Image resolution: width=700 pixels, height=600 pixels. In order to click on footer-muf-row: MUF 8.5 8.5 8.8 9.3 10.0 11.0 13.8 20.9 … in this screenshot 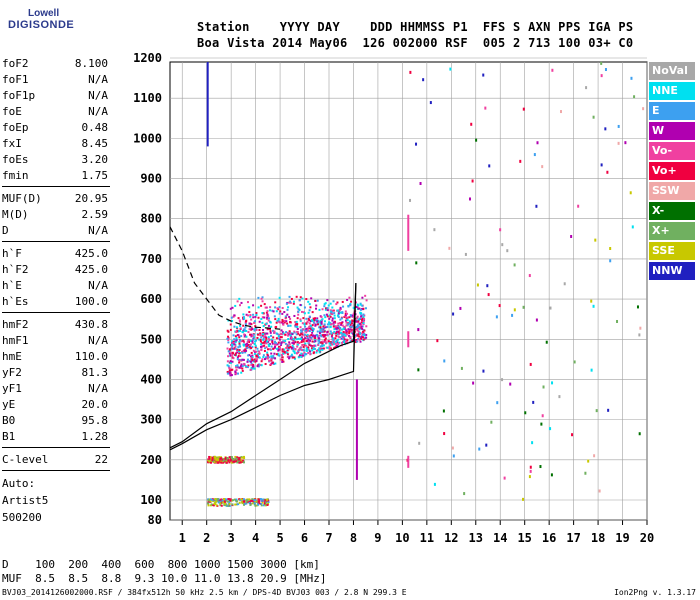, I will do `click(164, 578)`.